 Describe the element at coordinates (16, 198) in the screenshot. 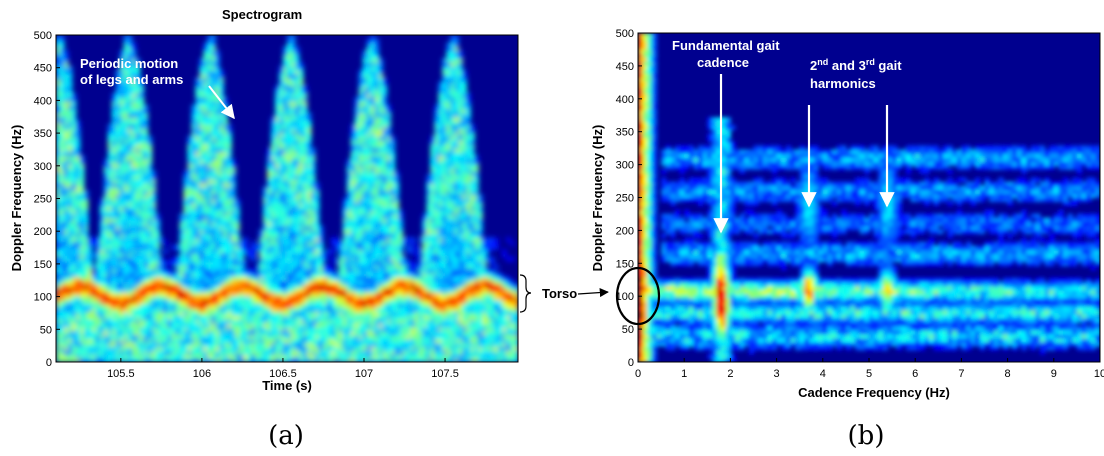

I see `panel-a-ylabel: Doppler Frequency (Hz)` at that location.